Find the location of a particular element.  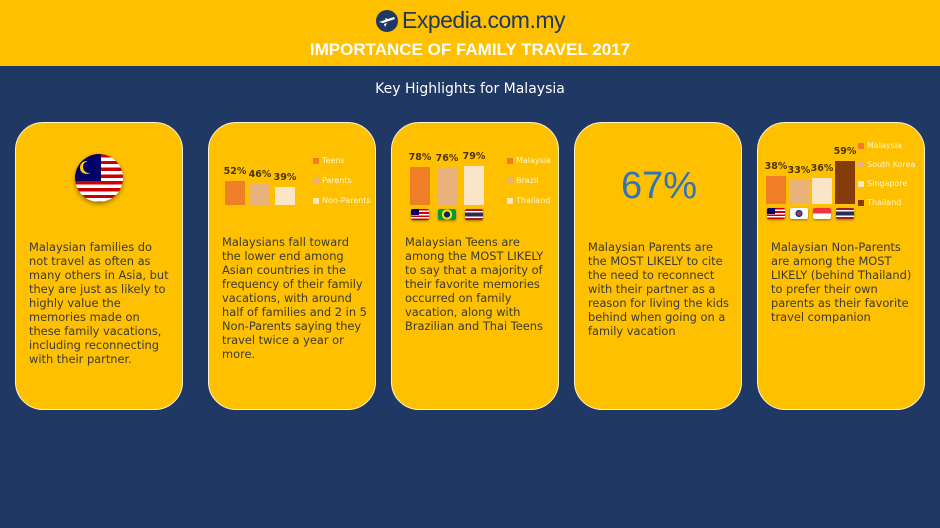

legend-label: Teens is located at coordinates (333, 160).